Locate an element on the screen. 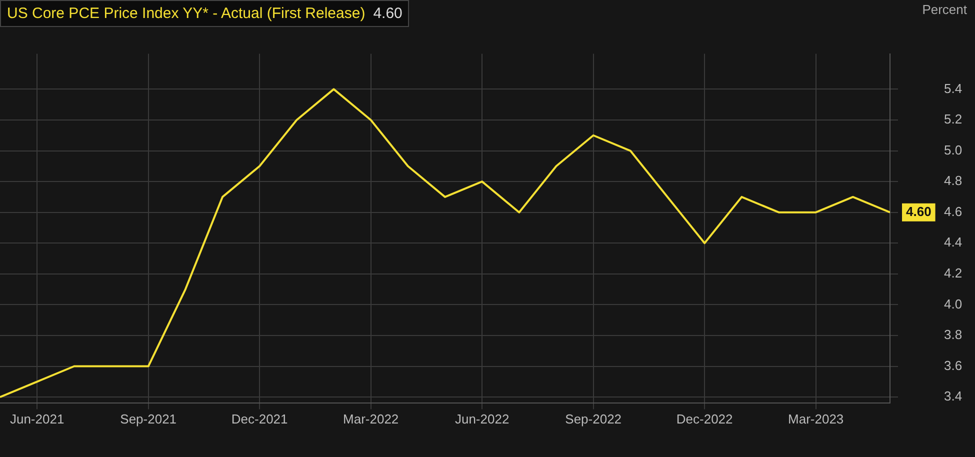  y-tick-label: 4.2 is located at coordinates (953, 272).